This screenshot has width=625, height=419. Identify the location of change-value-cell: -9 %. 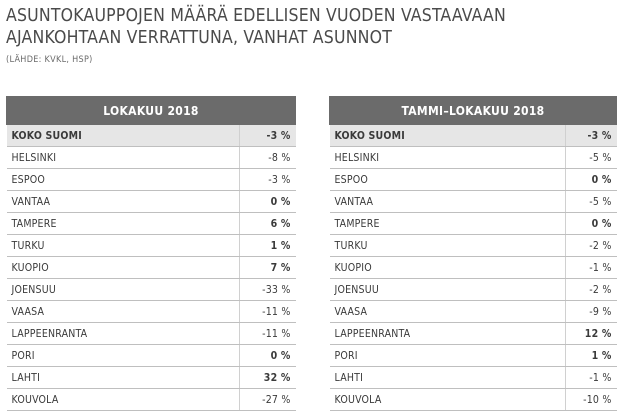
(591, 311).